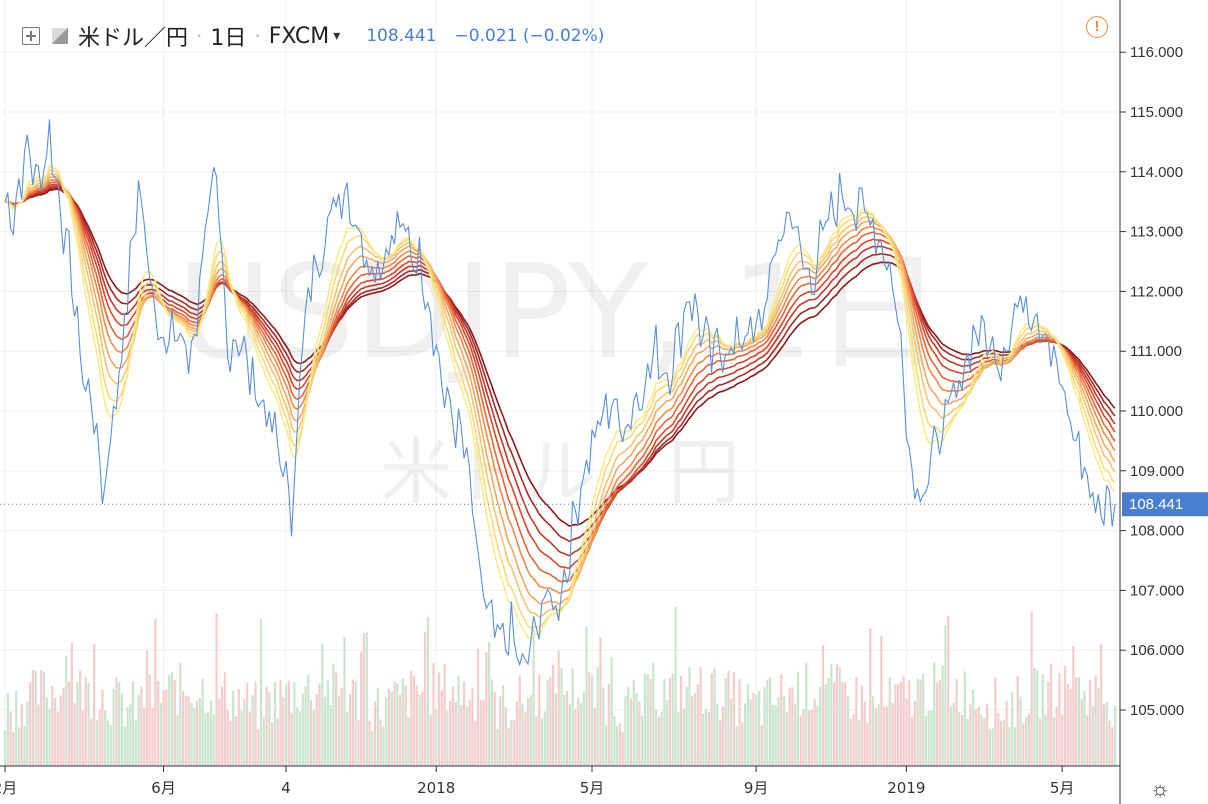 The image size is (1208, 804). I want to click on symbol-name: 米ドル／円, so click(133, 38).